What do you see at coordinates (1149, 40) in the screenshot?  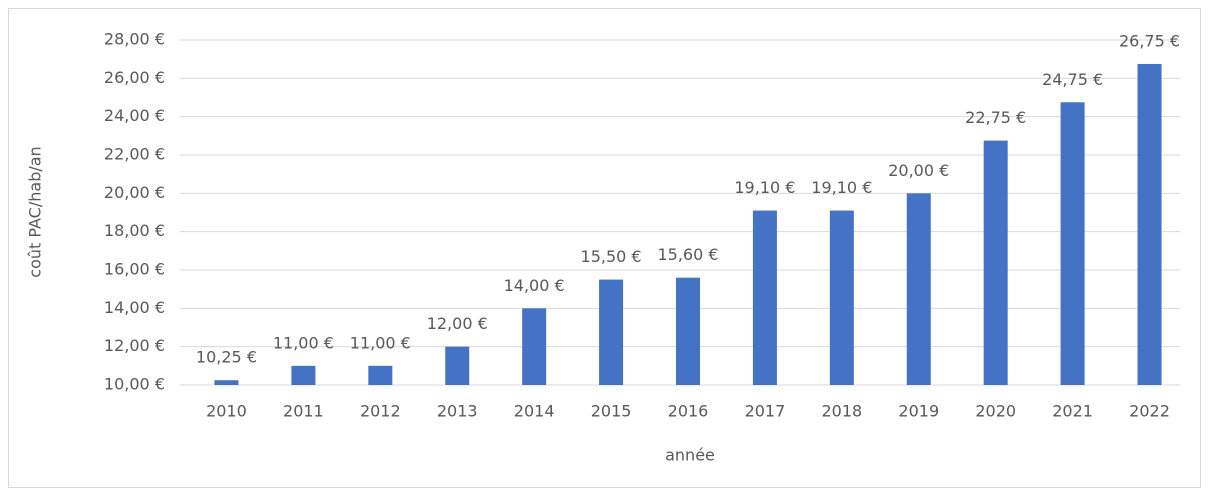 I see `data-label: 26,75 €` at bounding box center [1149, 40].